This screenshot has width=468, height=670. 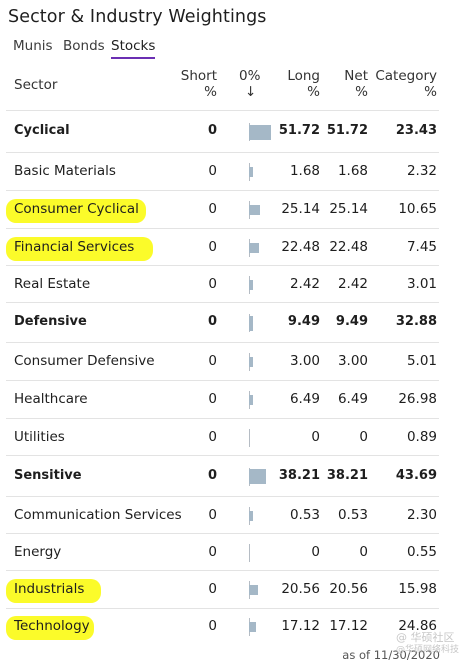 I want to click on table-row: Financial Services 0 22.48 22.48 7.45, so click(x=222, y=247).